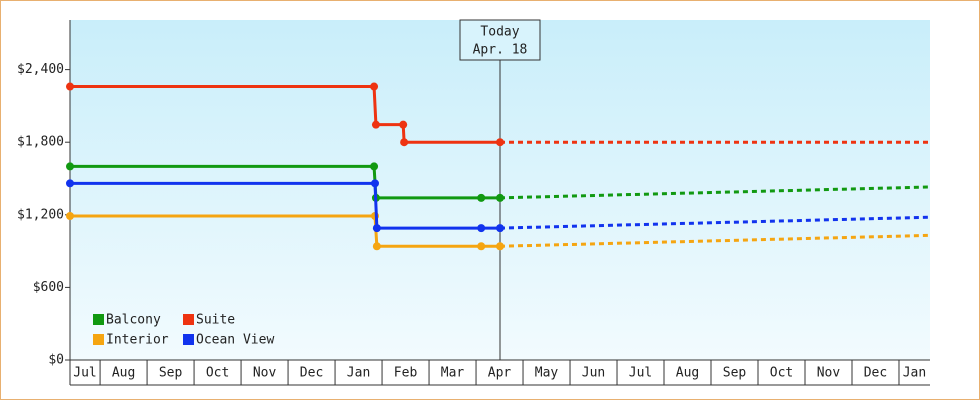 Image resolution: width=980 pixels, height=400 pixels. What do you see at coordinates (215, 320) in the screenshot?
I see `legend-label: Suite` at bounding box center [215, 320].